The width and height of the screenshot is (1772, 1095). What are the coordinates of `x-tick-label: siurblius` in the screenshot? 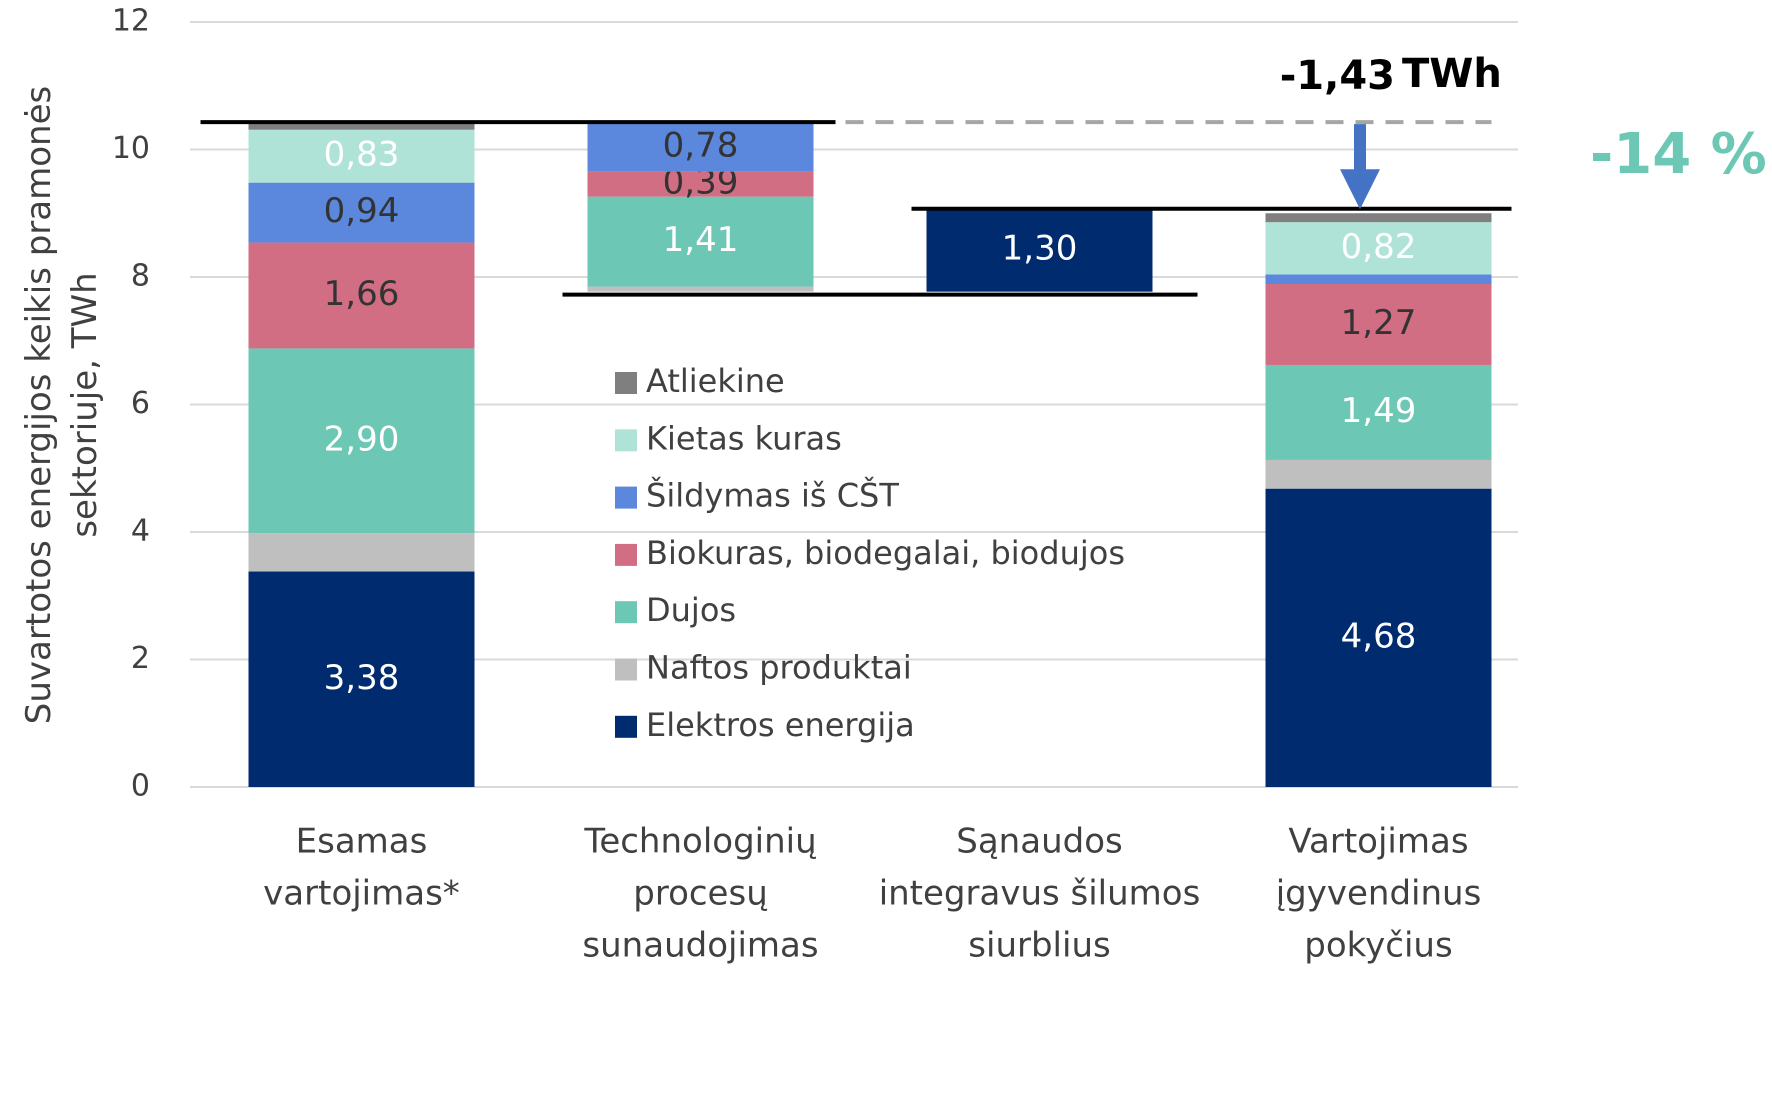 It's located at (1039, 946).